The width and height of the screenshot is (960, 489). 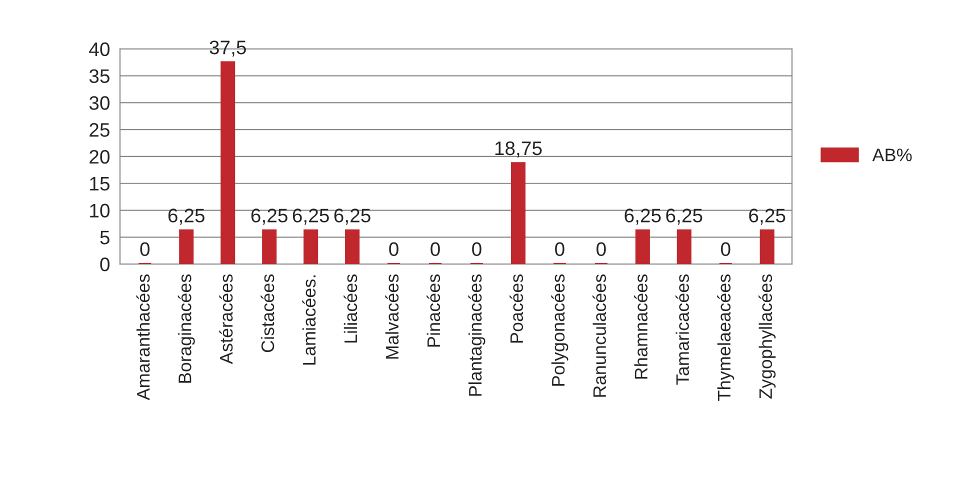 What do you see at coordinates (351, 308) in the screenshot?
I see `x-tick-label: Liliacées` at bounding box center [351, 308].